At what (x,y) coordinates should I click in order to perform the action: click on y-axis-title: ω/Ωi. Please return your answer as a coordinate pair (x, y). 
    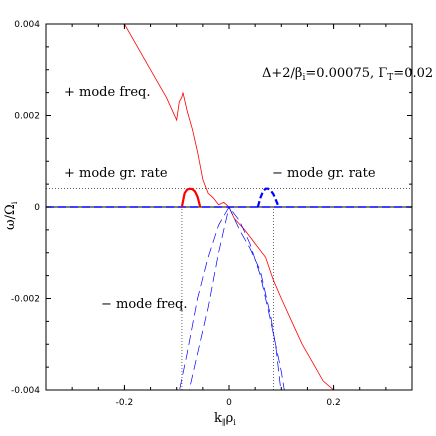
    Looking at the image, I should click on (11, 215).